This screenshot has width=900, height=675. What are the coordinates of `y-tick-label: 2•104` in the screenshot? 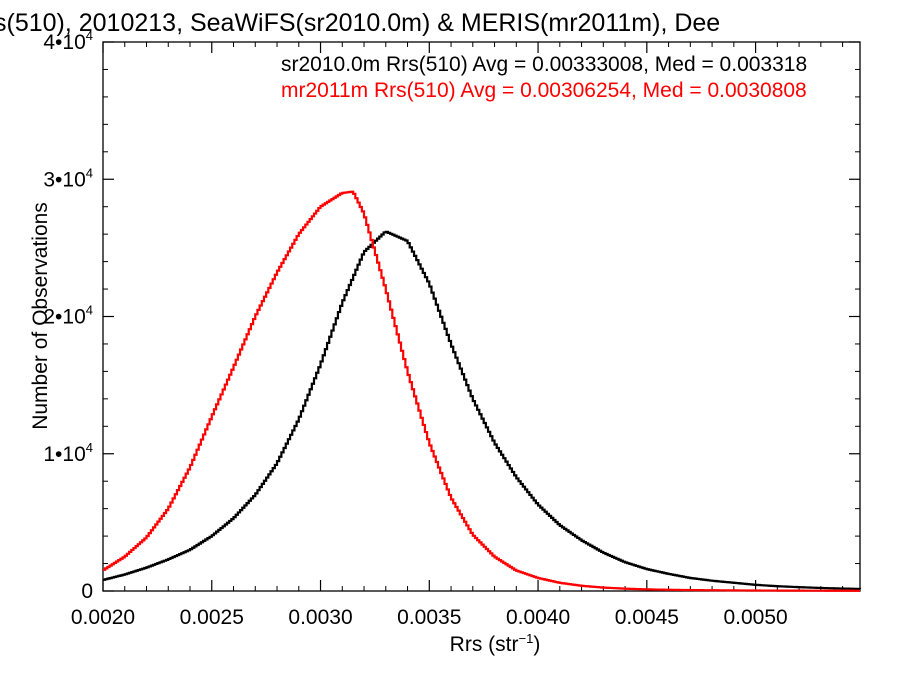 It's located at (68, 316).